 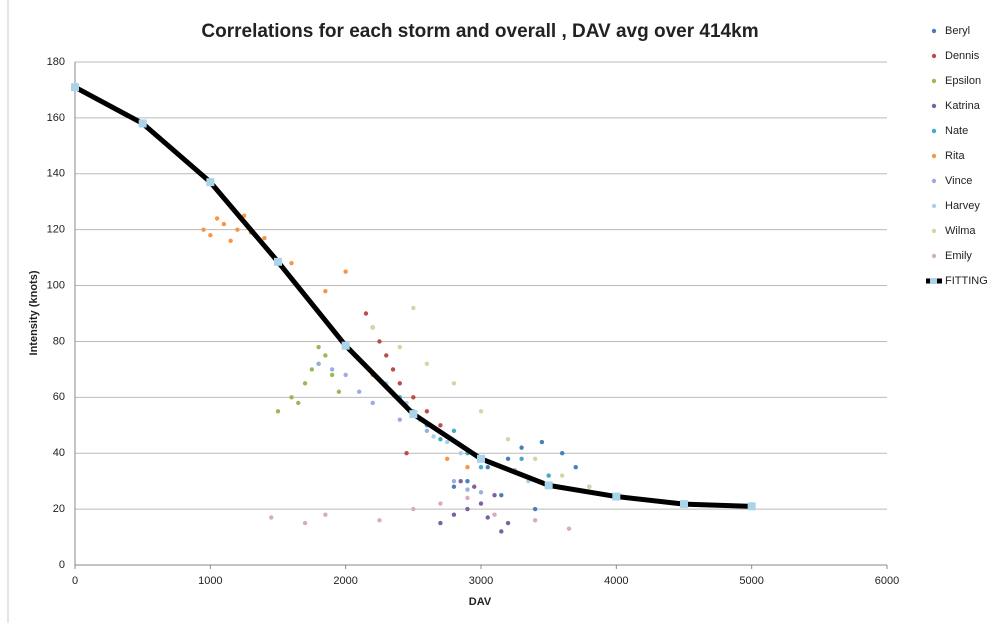 I want to click on y-tick-label: 60, so click(x=59, y=397).